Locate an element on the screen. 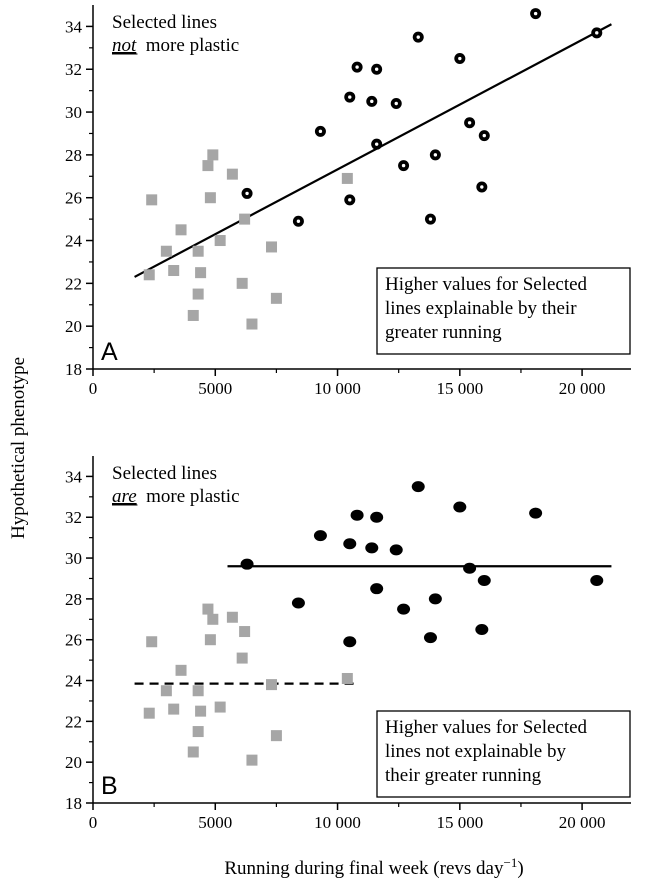 This screenshot has height=883, width=654. plasticity-note-line2: not more plastic is located at coordinates (175, 45).